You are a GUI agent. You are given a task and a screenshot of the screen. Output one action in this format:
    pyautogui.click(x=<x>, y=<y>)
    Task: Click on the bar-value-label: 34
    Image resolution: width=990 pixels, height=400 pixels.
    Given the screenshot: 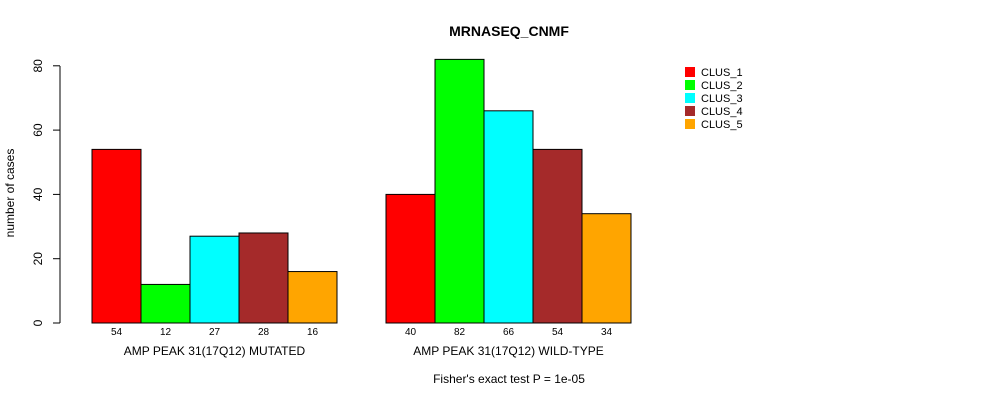 What is the action you would take?
    pyautogui.click(x=607, y=332)
    